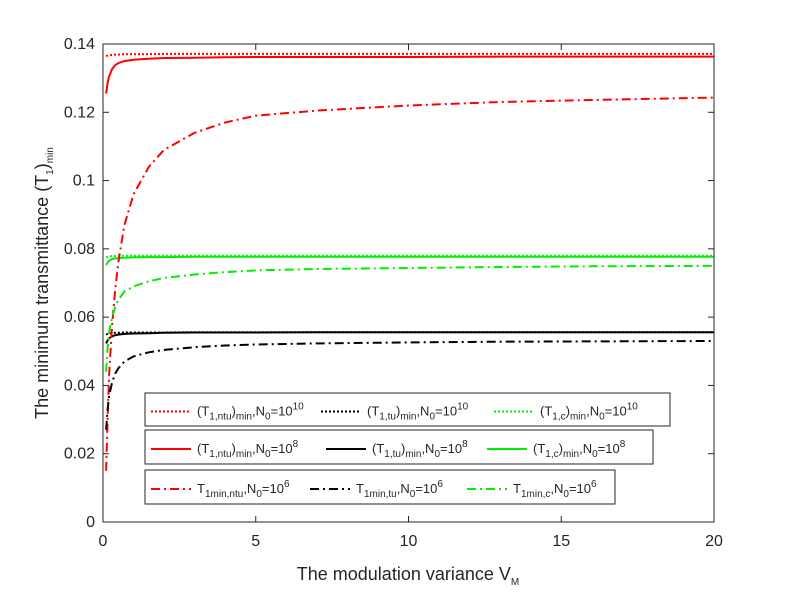  Describe the element at coordinates (79, 385) in the screenshot. I see `y-tick-label: 0.04` at that location.